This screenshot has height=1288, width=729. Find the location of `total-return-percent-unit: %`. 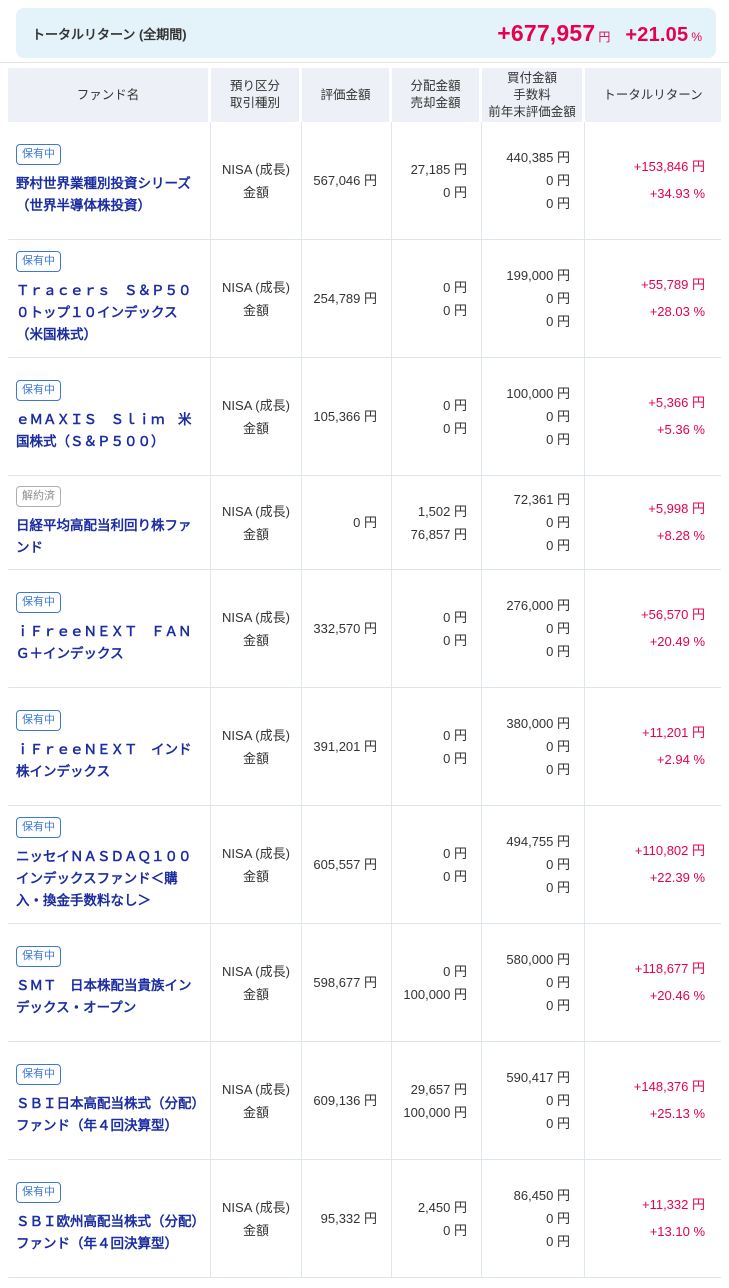

total-return-percent-unit: % is located at coordinates (696, 36).